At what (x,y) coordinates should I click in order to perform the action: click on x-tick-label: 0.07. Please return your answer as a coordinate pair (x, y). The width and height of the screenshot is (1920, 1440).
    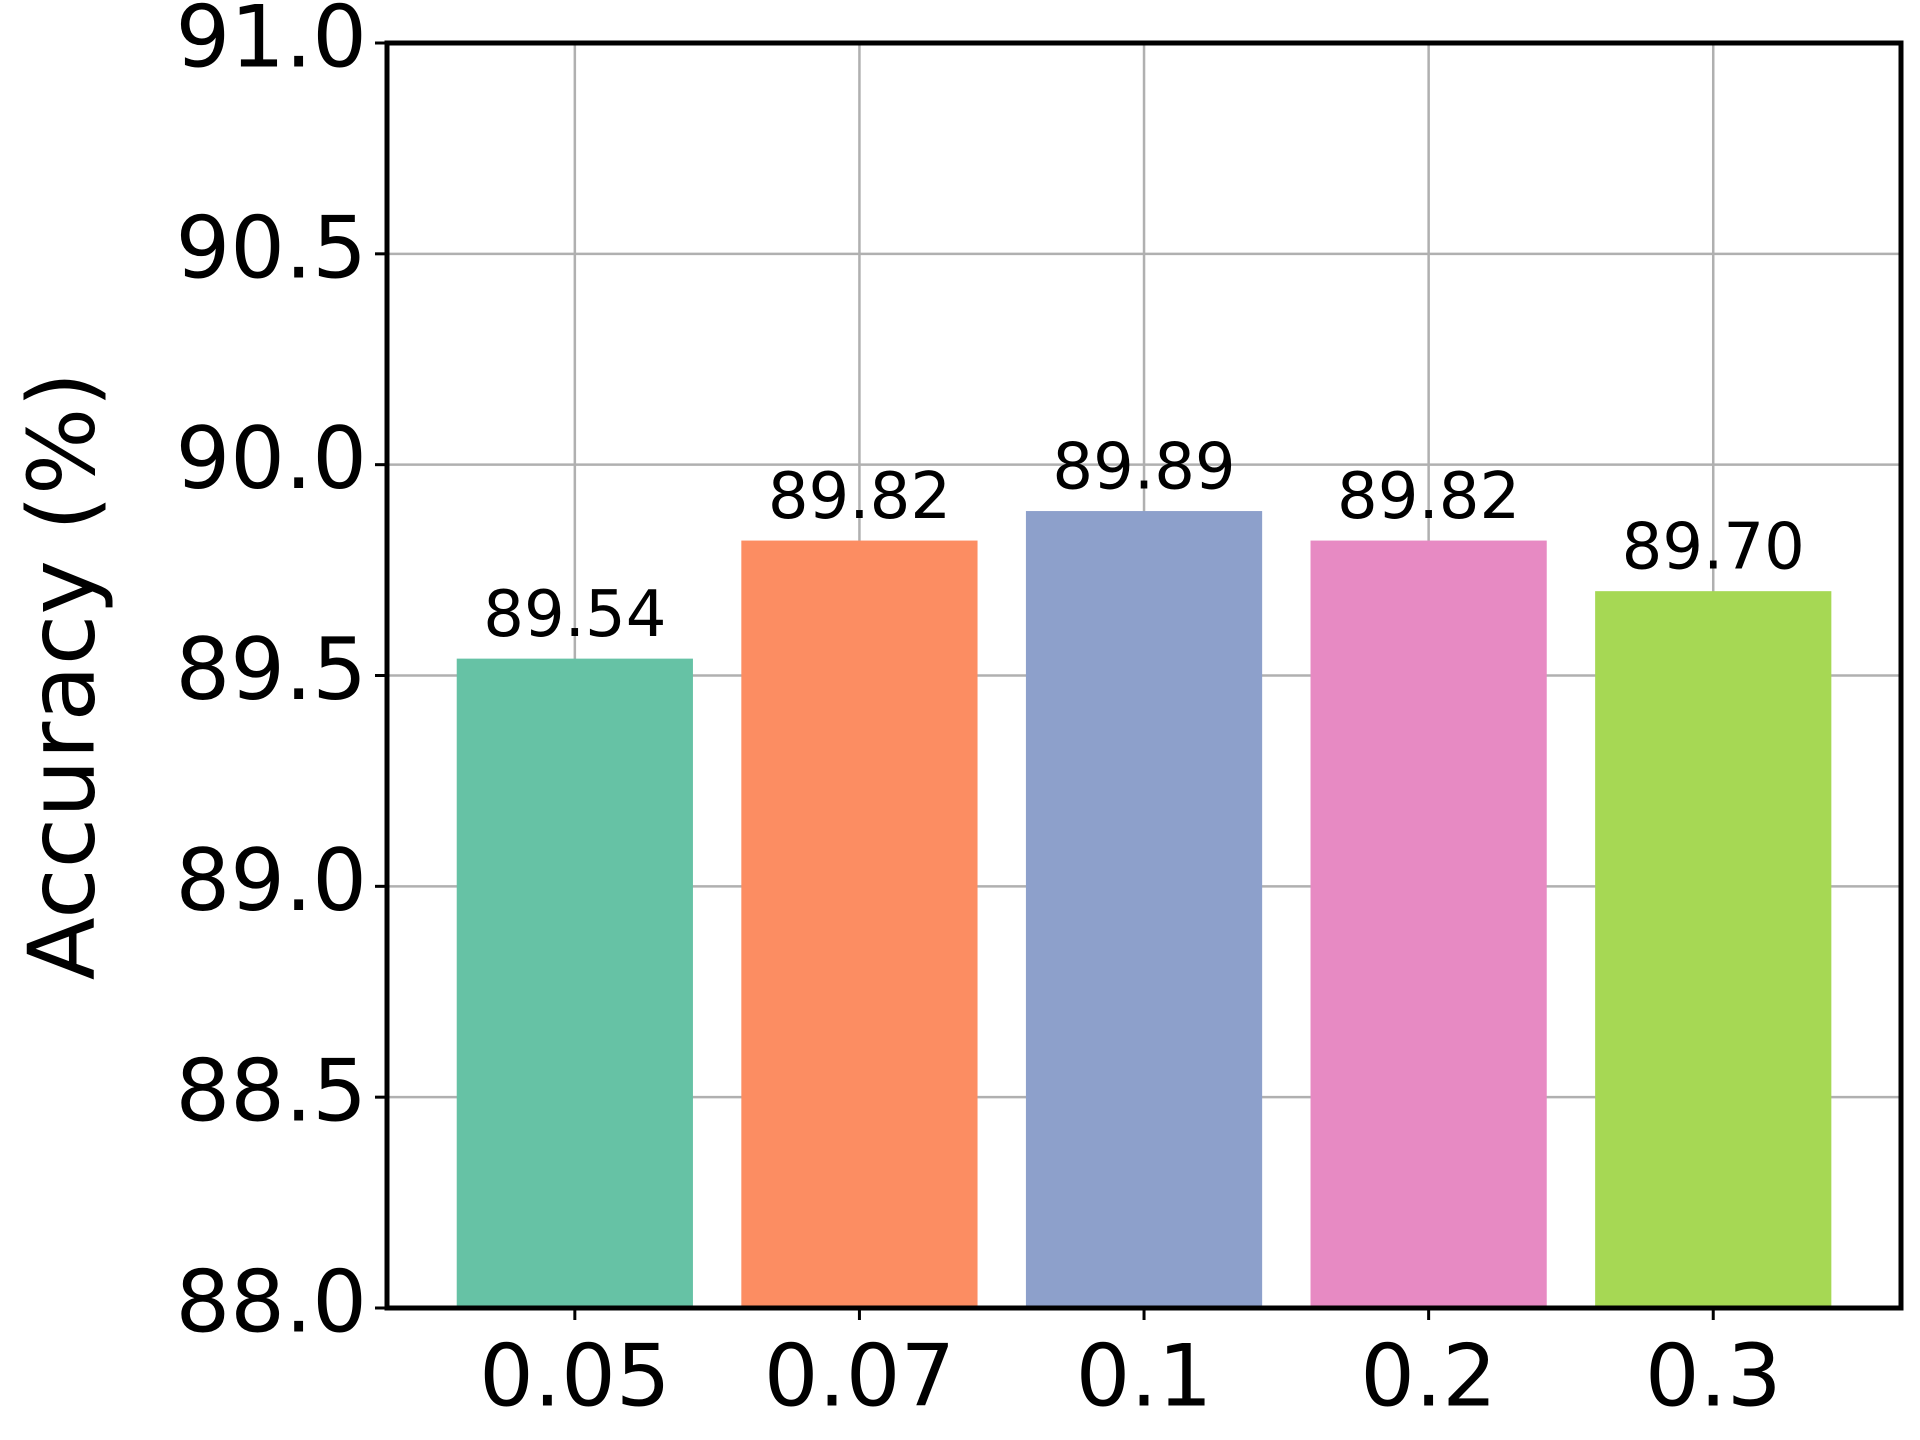
    Looking at the image, I should click on (859, 1376).